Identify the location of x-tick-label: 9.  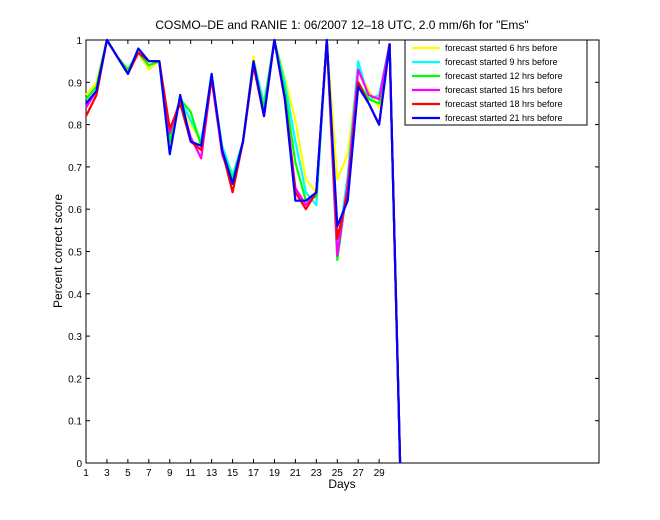
(170, 473).